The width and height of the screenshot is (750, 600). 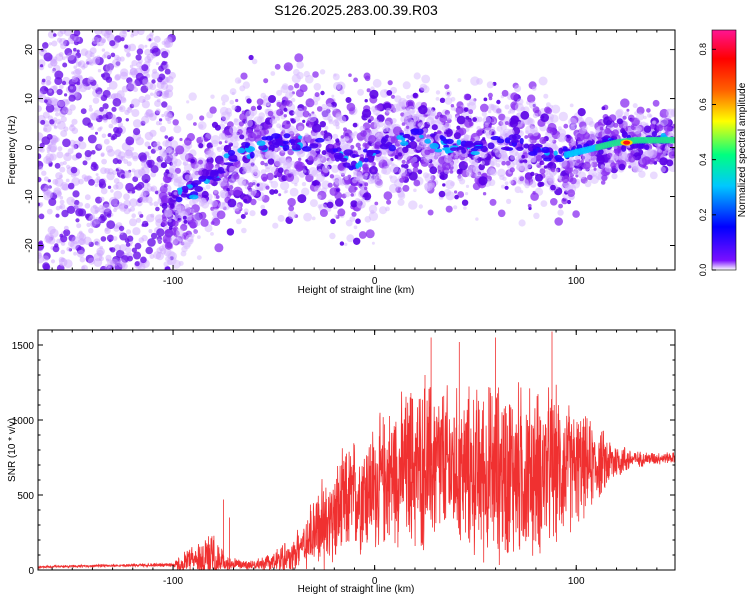 I want to click on colorbar-tick-label: 0.6, so click(x=703, y=104).